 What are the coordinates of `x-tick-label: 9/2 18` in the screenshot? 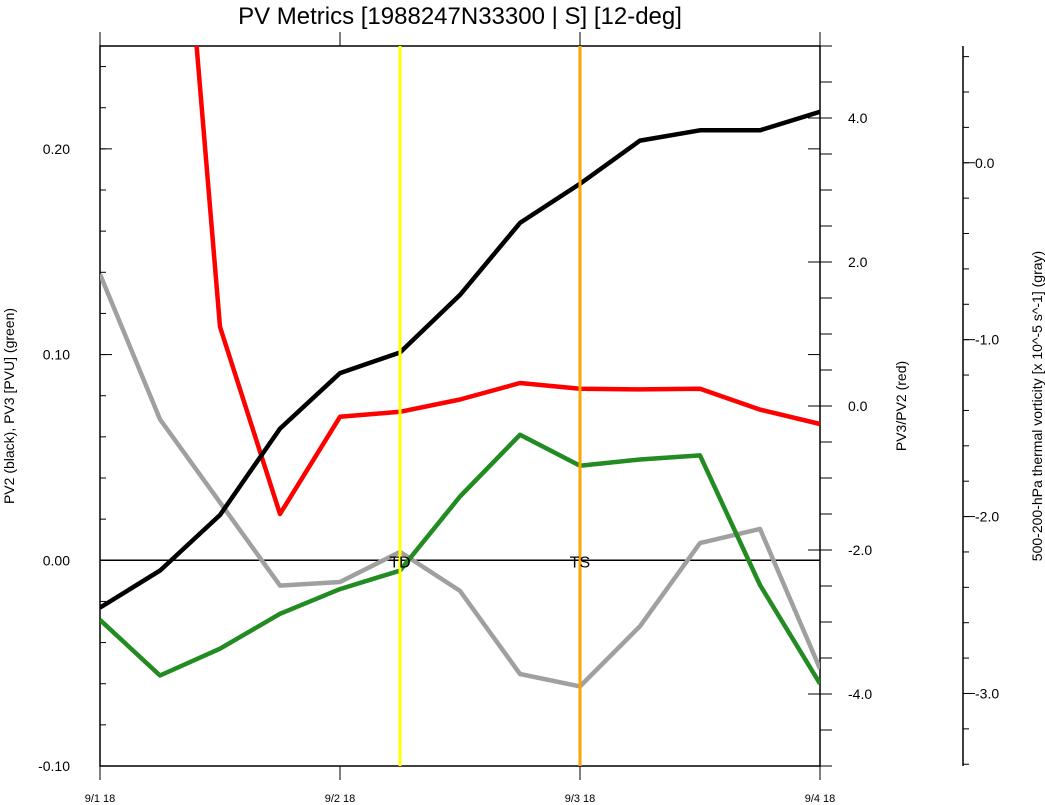 It's located at (340, 799).